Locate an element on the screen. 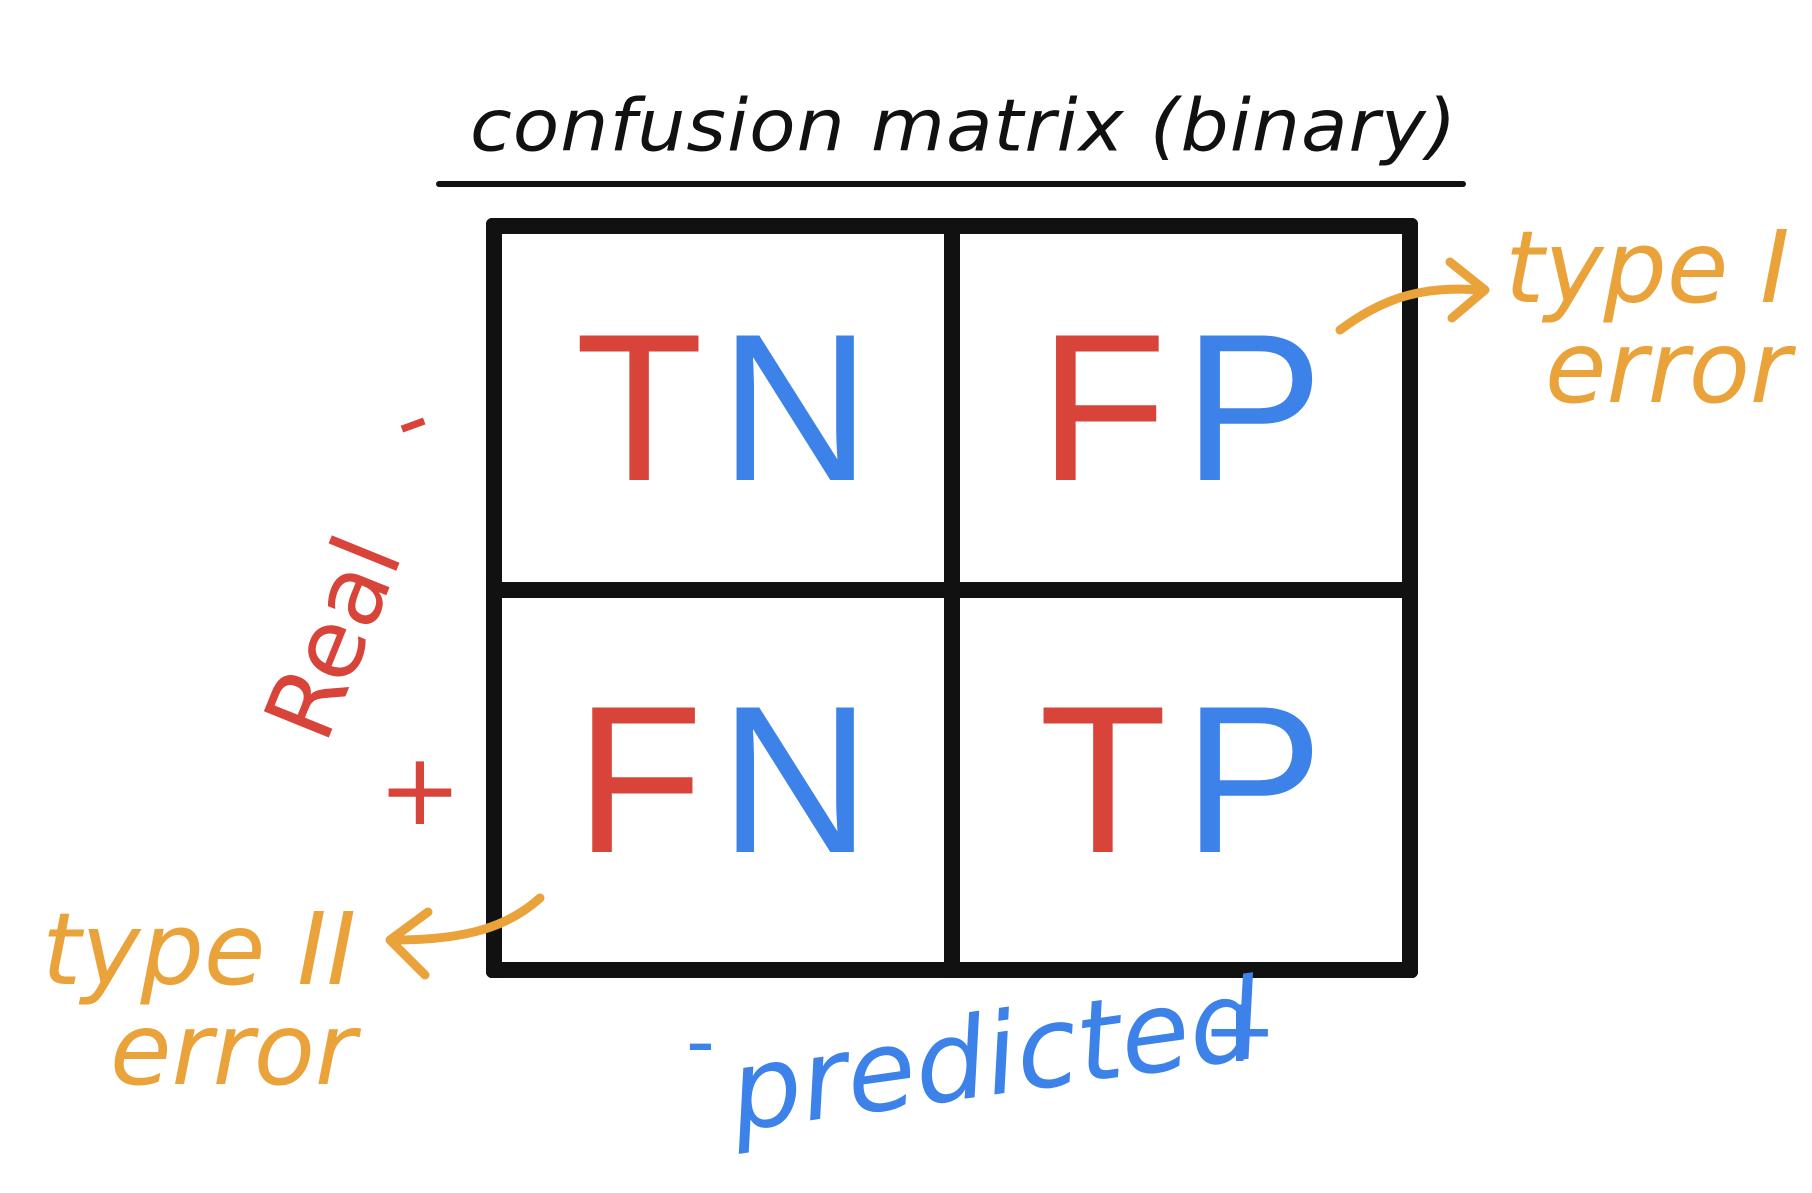  cell-fn-letter-2: N is located at coordinates (795, 779).